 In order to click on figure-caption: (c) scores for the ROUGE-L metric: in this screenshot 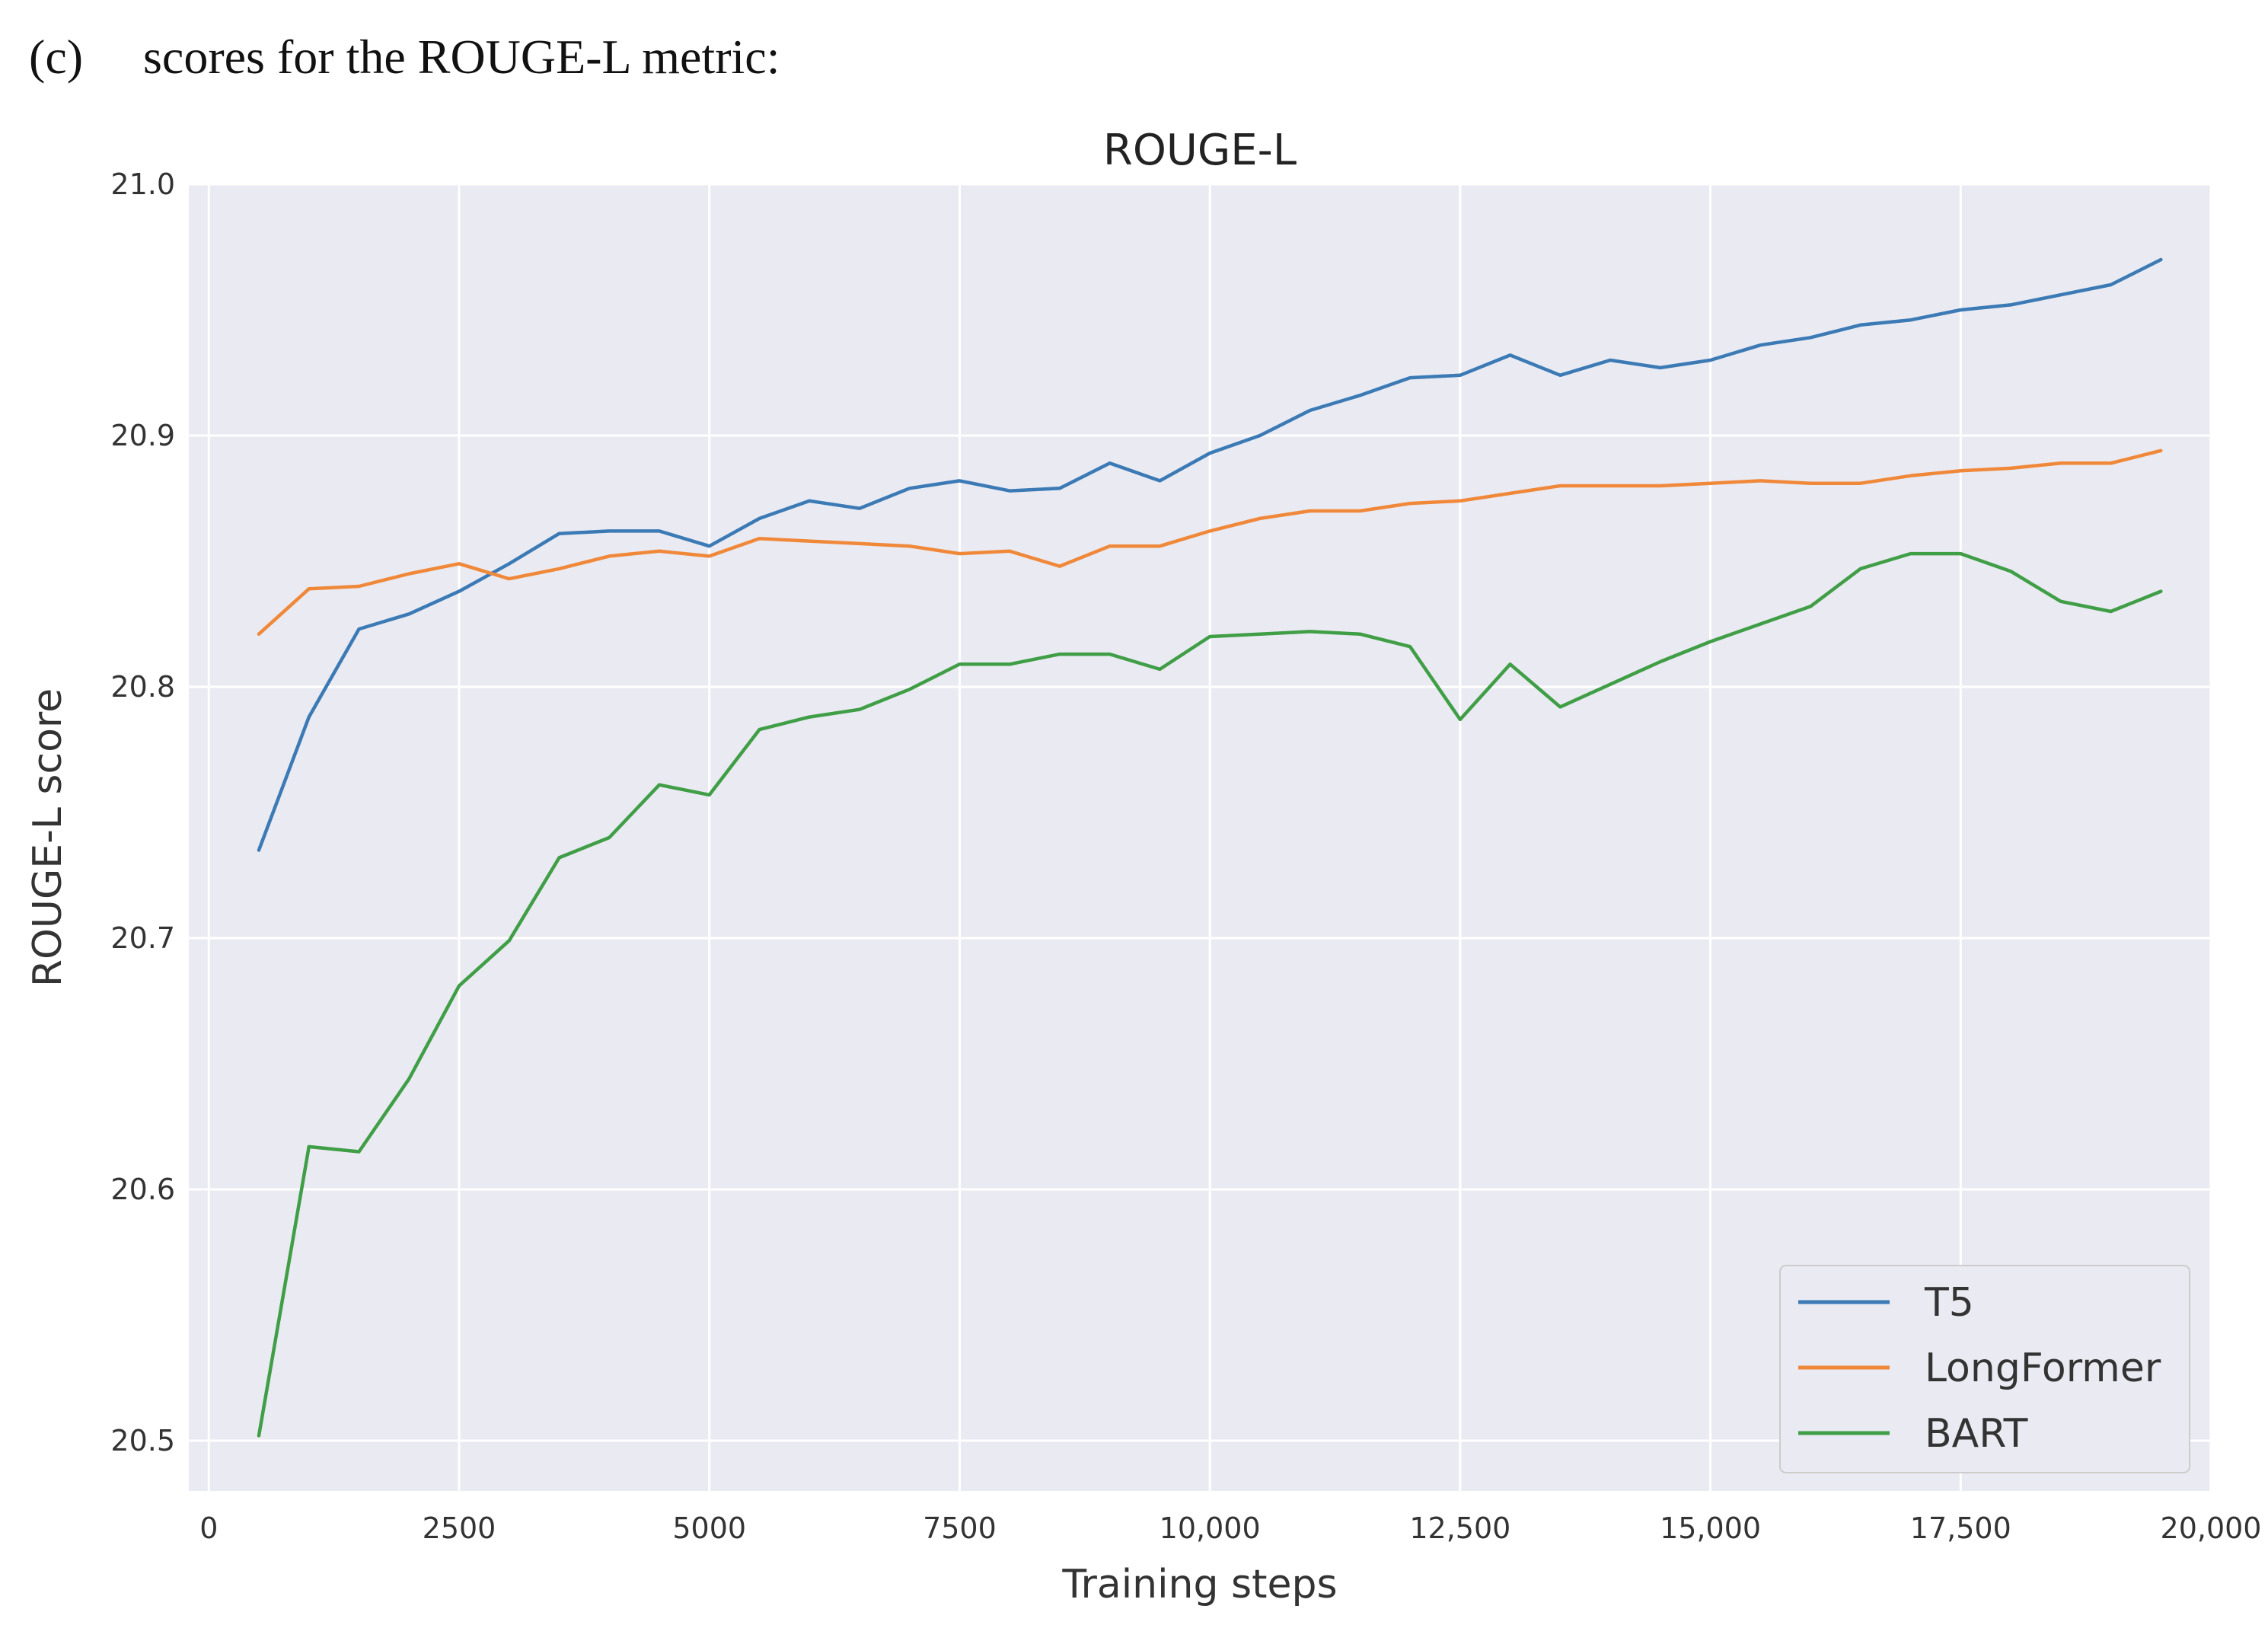, I will do `click(404, 57)`.